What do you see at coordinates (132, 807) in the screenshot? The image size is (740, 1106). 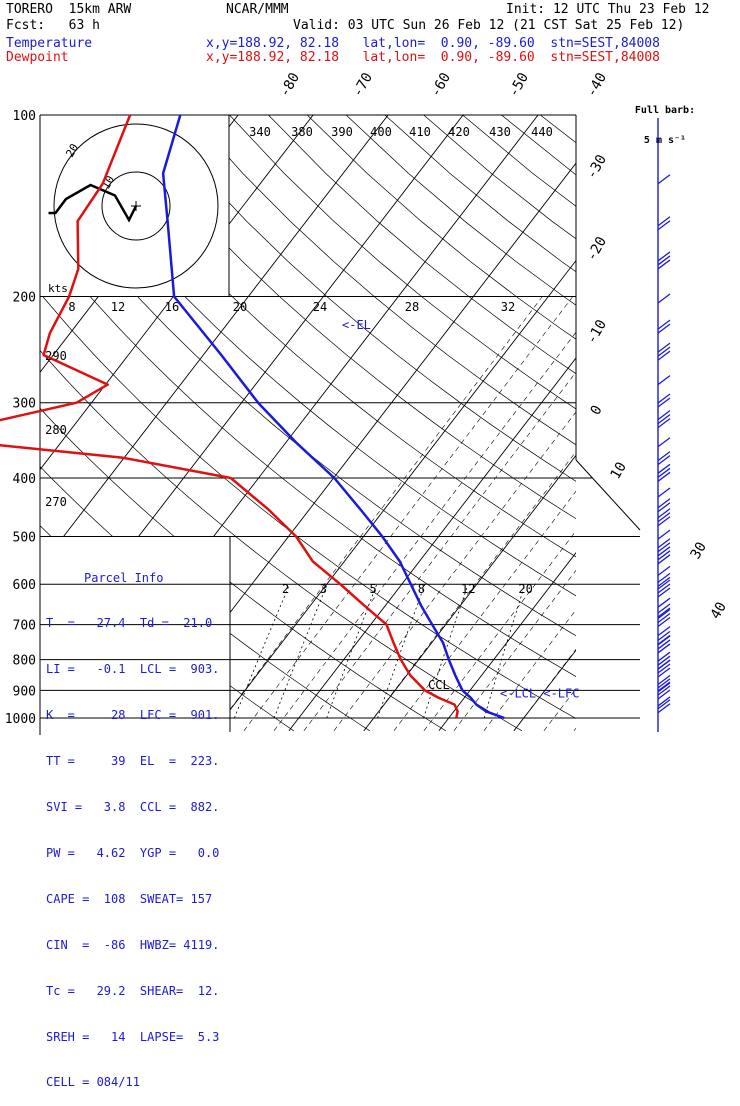 I see `parcel-row-svi: SVI = 3.8 CCL = 882.` at bounding box center [132, 807].